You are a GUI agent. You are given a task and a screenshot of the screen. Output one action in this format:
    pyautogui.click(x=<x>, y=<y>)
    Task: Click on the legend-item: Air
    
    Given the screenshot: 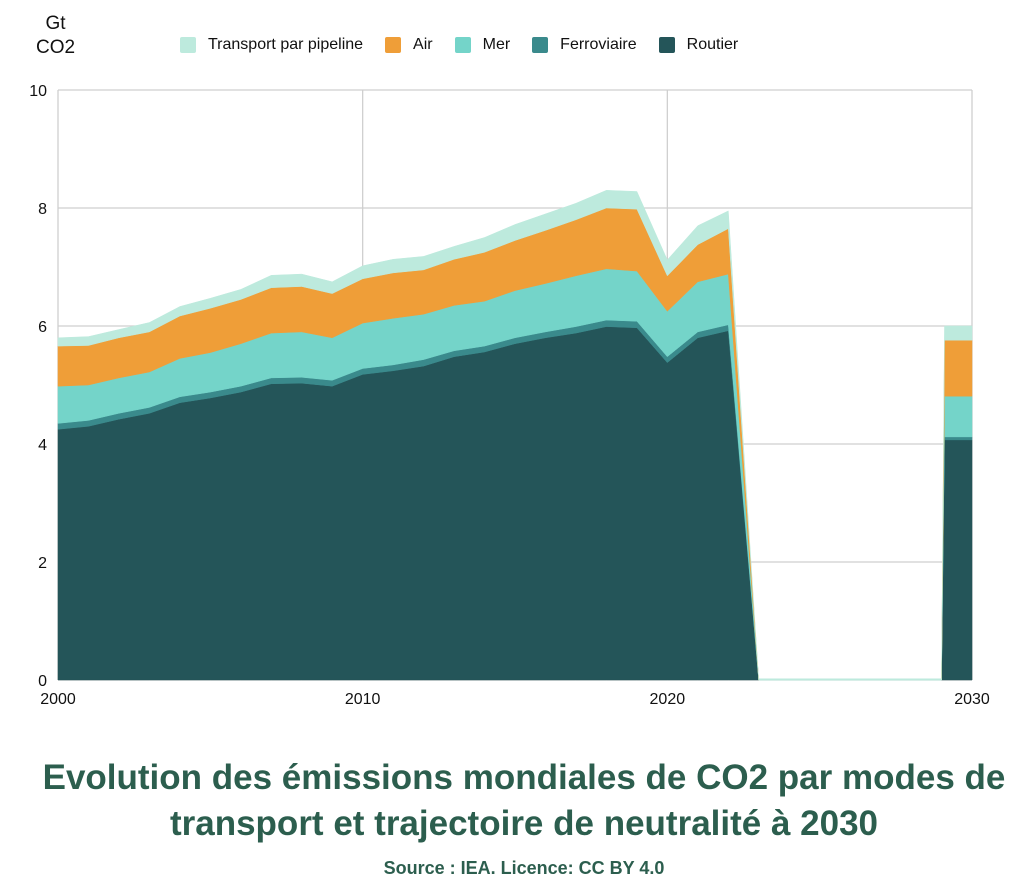 What is the action you would take?
    pyautogui.click(x=409, y=45)
    